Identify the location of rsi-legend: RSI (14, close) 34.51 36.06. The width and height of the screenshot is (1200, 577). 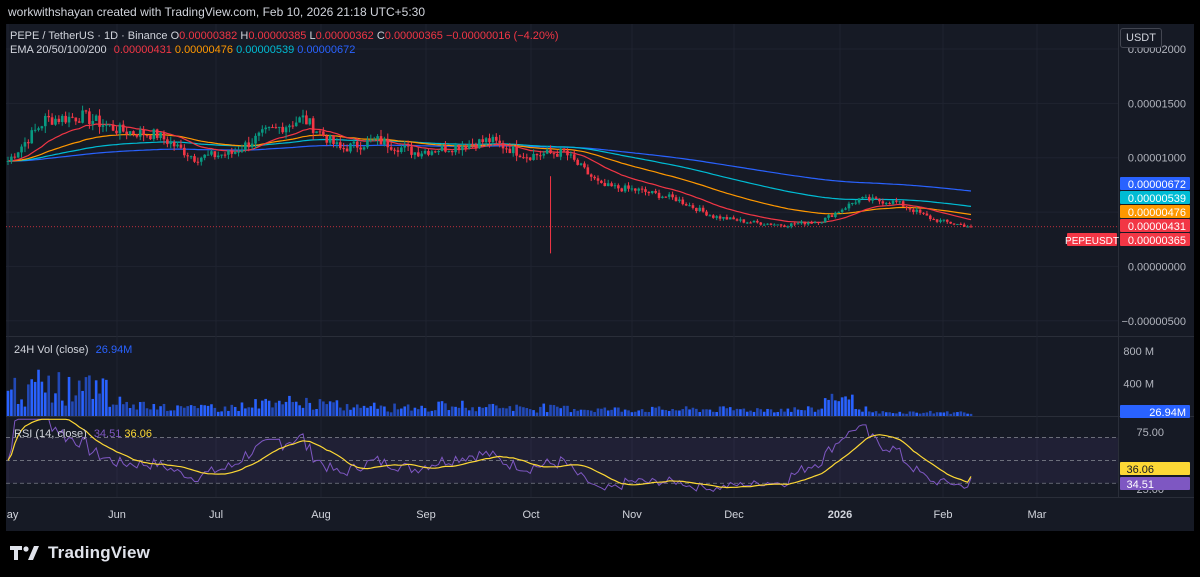
(83, 434).